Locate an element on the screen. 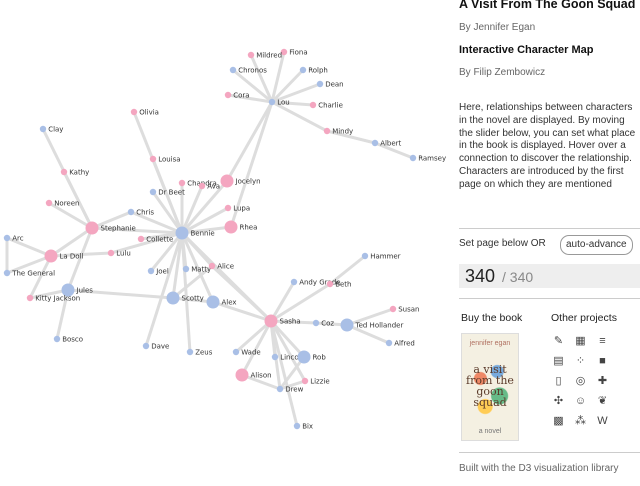  project-target-icon: ◎ is located at coordinates (580, 381).